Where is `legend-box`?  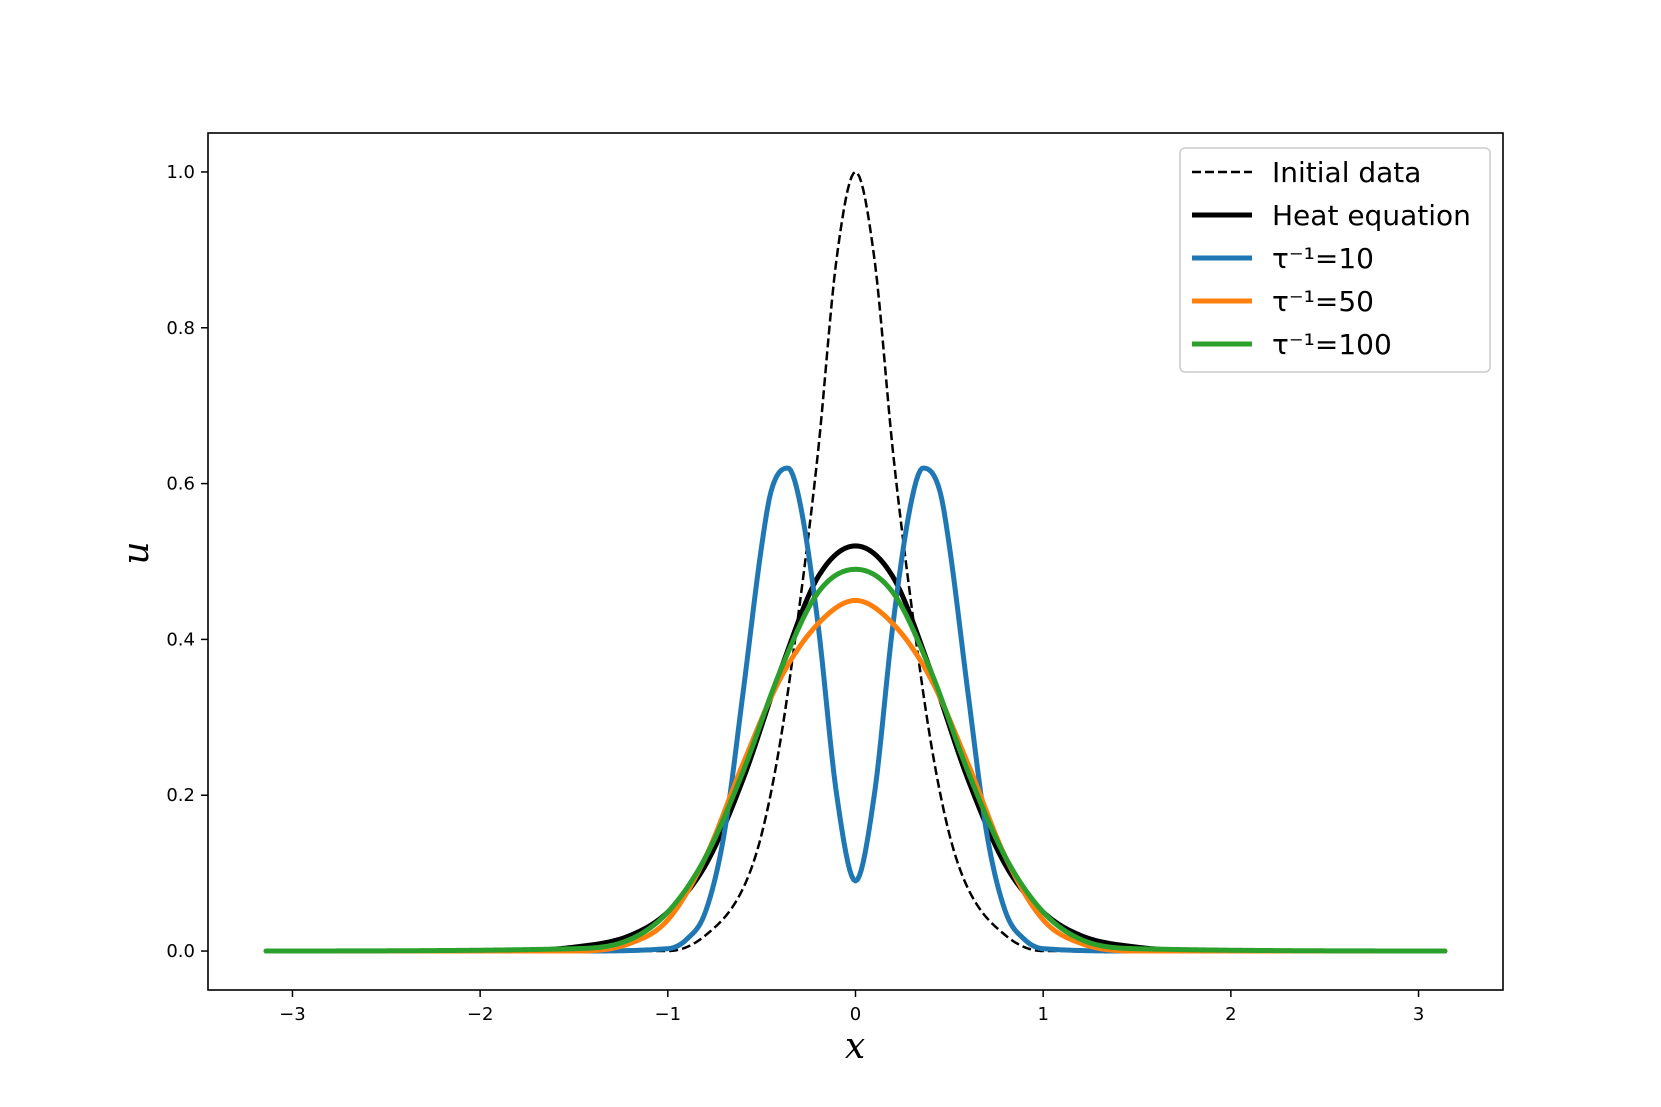 legend-box is located at coordinates (1335, 260).